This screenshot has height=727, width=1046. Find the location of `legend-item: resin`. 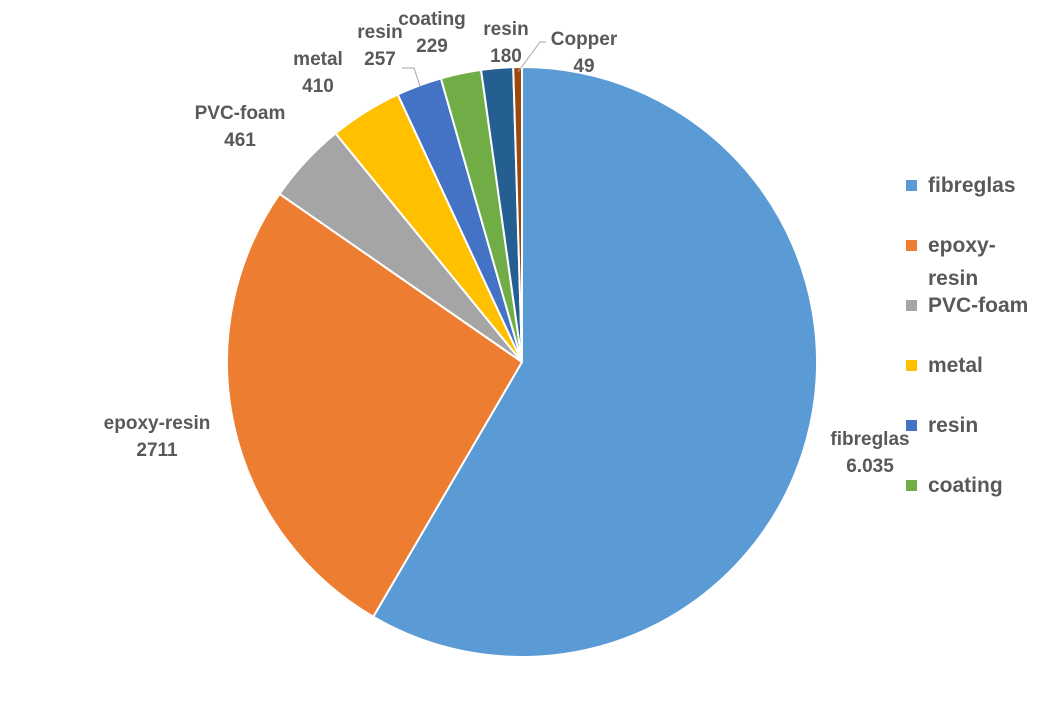

legend-item: resin is located at coordinates (976, 439).